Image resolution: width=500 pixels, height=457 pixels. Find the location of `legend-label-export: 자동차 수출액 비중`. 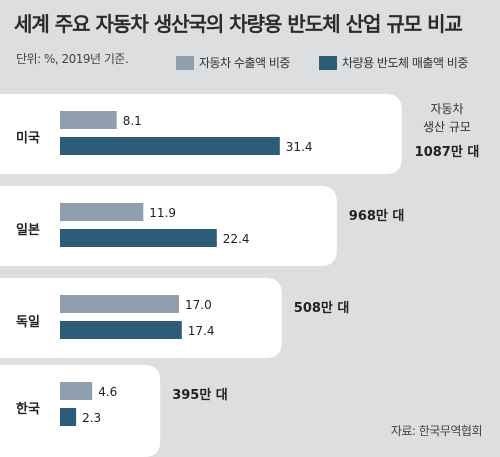

legend-label-export: 자동차 수출액 비중 is located at coordinates (244, 63).